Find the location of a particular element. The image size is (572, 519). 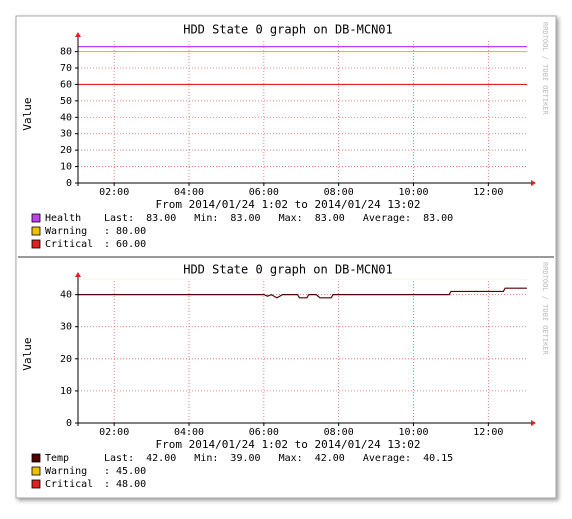

y-tick-label: 80 is located at coordinates (66, 52).